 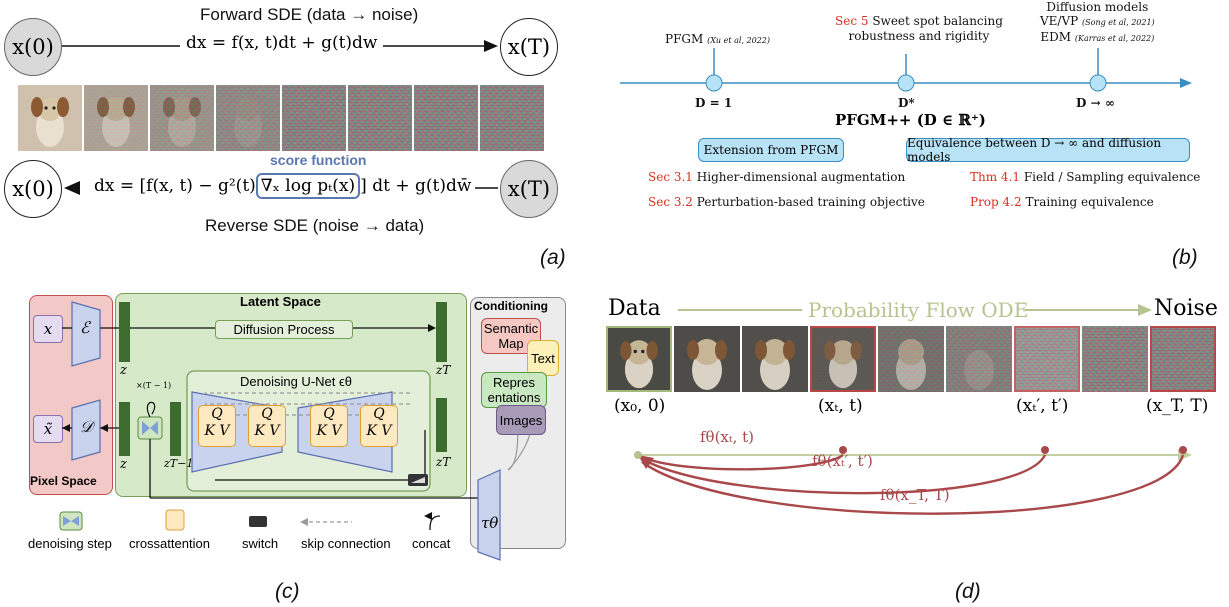 What do you see at coordinates (33, 189) in the screenshot?
I see `x0-node-bottom: x(0)` at bounding box center [33, 189].